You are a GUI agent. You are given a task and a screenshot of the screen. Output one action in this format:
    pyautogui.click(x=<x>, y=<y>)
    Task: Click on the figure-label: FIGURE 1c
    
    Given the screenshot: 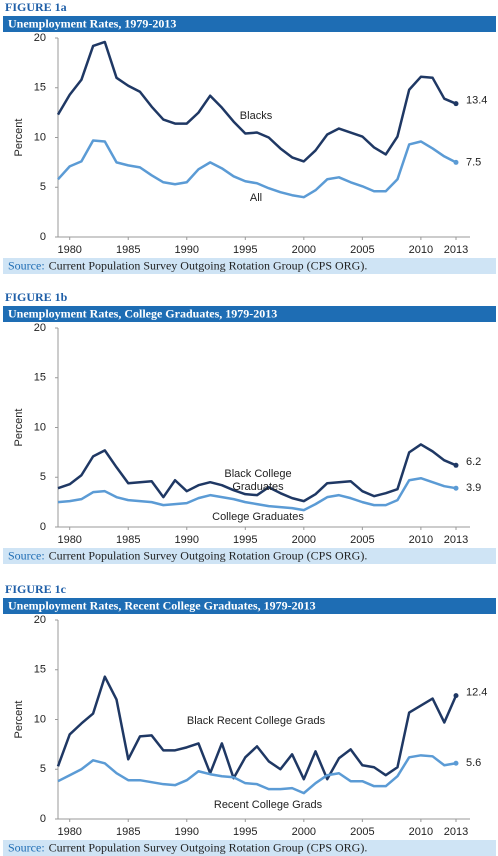 What is the action you would take?
    pyautogui.click(x=36, y=589)
    